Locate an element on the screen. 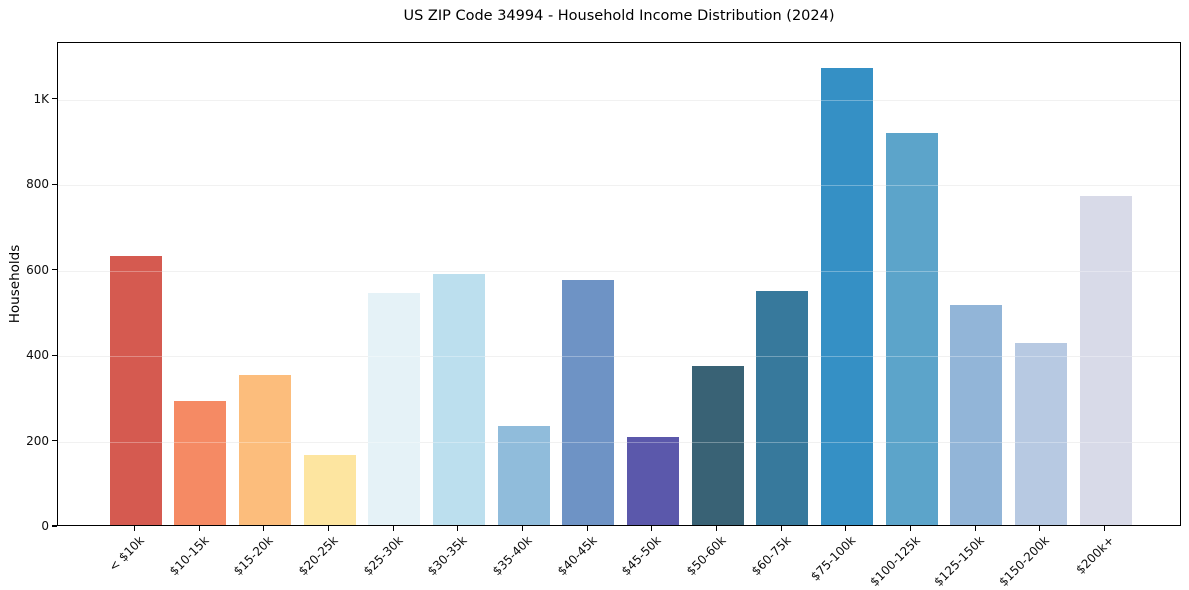  x-tick-label: < $10k is located at coordinates (126, 554).